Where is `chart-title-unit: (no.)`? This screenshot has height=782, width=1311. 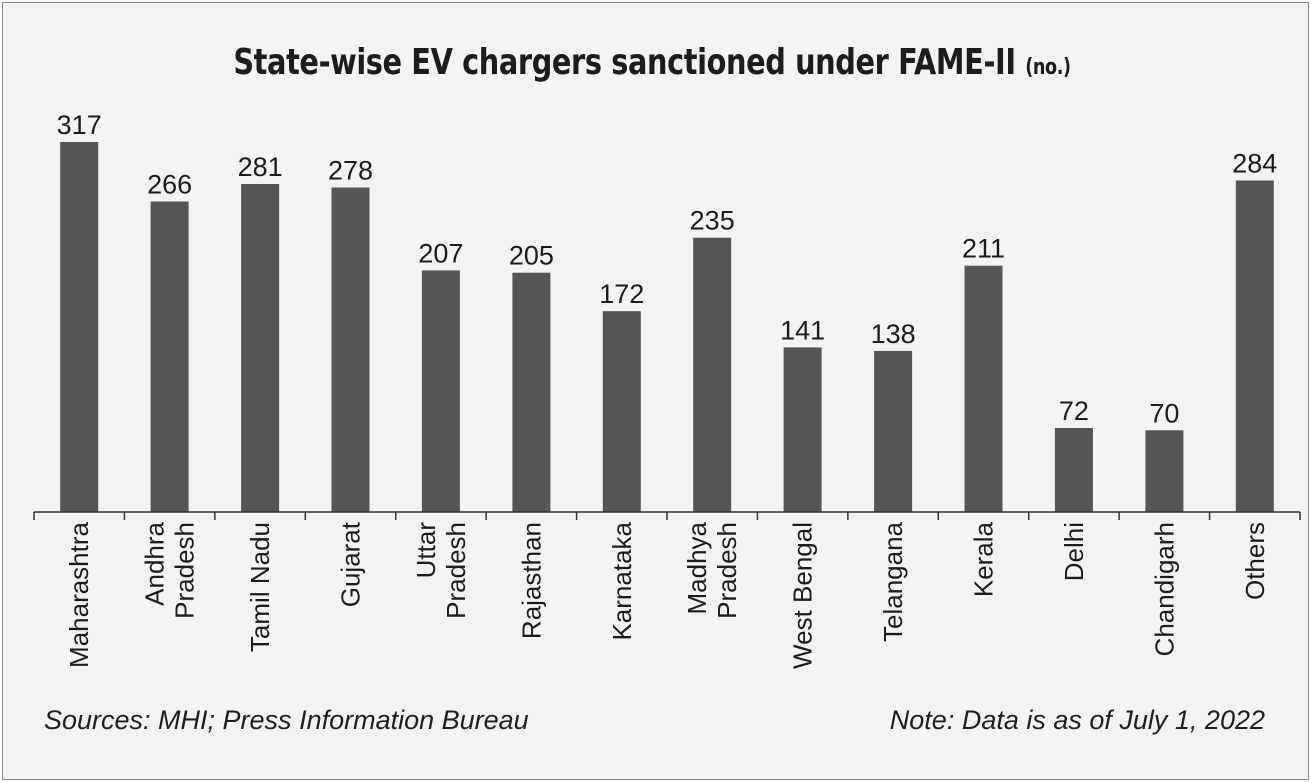 chart-title-unit: (no.) is located at coordinates (1048, 67).